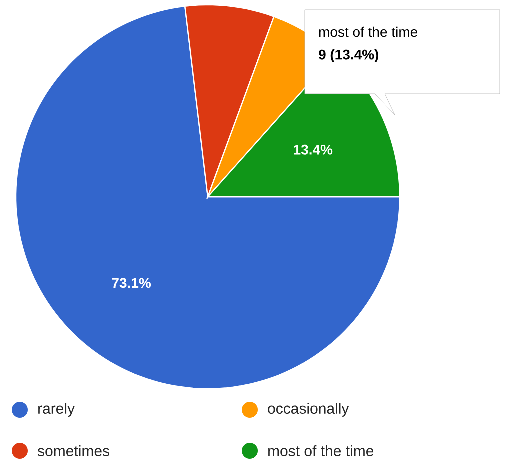 The width and height of the screenshot is (512, 466). I want to click on legend-label: sometimes, so click(74, 450).